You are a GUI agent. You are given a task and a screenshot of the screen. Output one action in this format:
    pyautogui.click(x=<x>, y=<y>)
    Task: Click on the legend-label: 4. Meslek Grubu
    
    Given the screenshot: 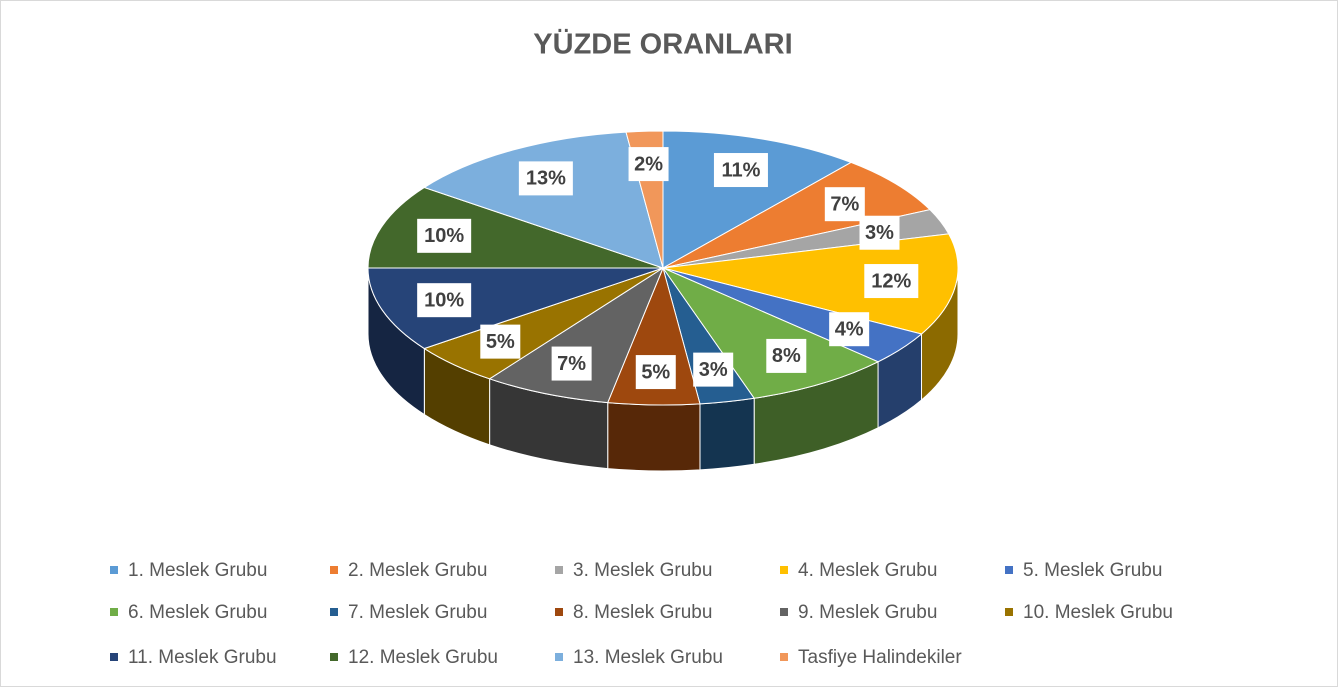 What is the action you would take?
    pyautogui.click(x=867, y=570)
    